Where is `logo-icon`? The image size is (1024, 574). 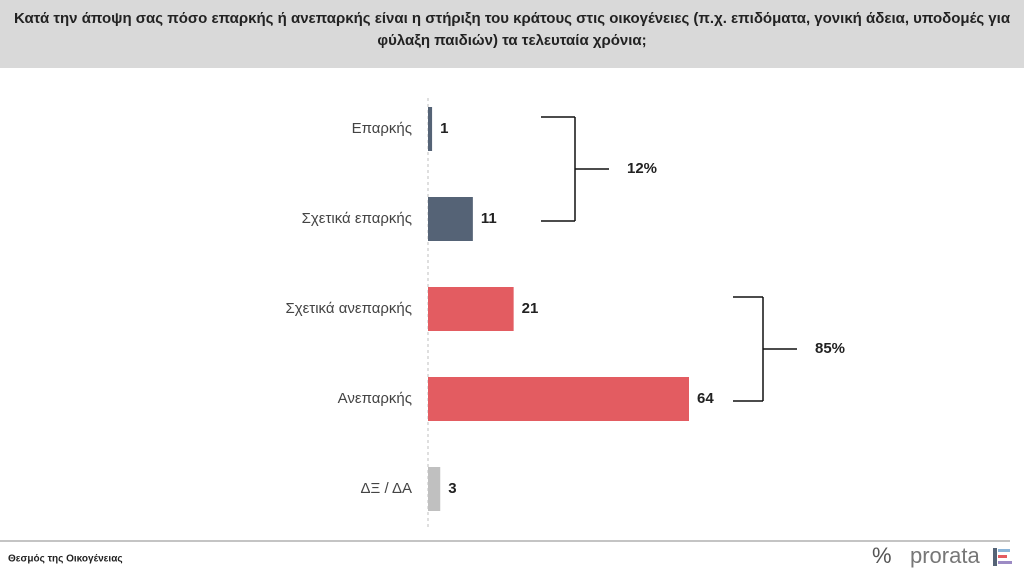
logo-icon is located at coordinates (1002, 557).